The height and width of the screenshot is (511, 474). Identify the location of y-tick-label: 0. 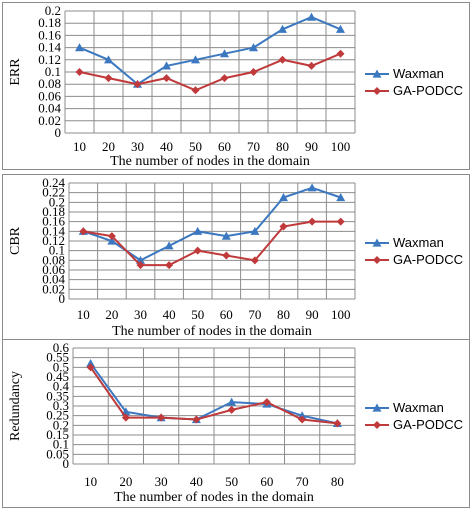
(66, 463).